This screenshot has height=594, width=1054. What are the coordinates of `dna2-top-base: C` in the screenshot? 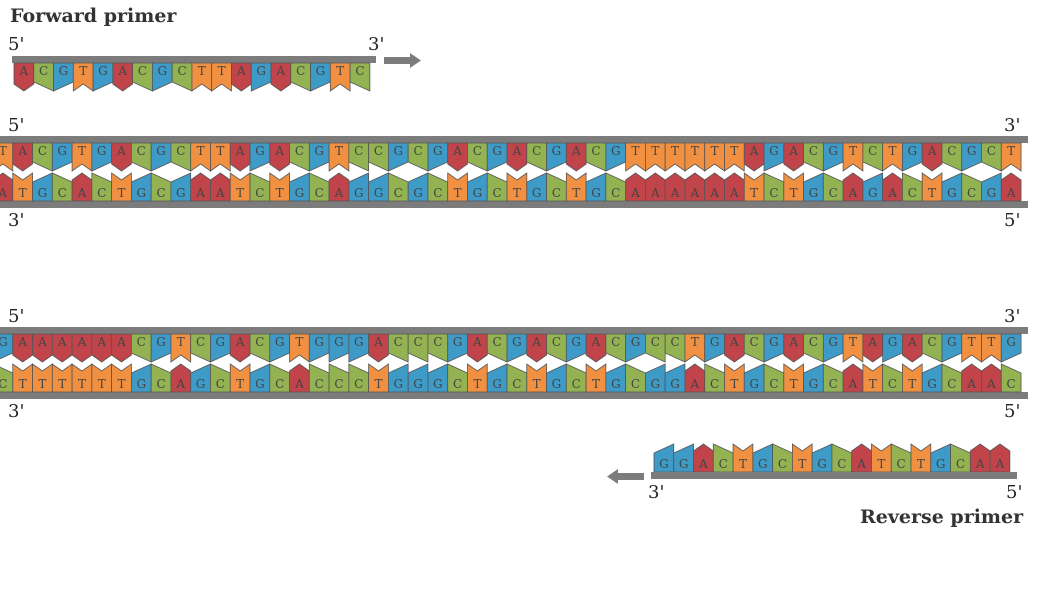 It's located at (398, 348).